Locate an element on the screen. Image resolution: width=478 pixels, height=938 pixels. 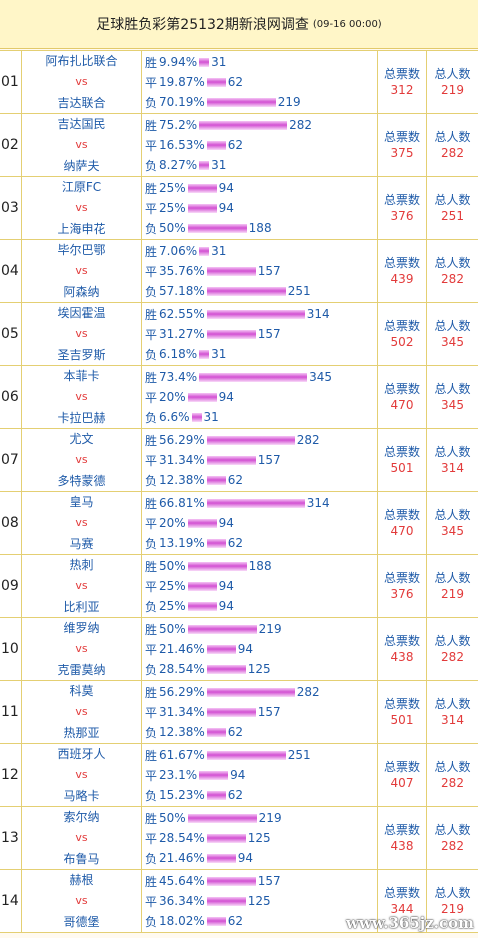
vote-count: 282 is located at coordinates (301, 125).